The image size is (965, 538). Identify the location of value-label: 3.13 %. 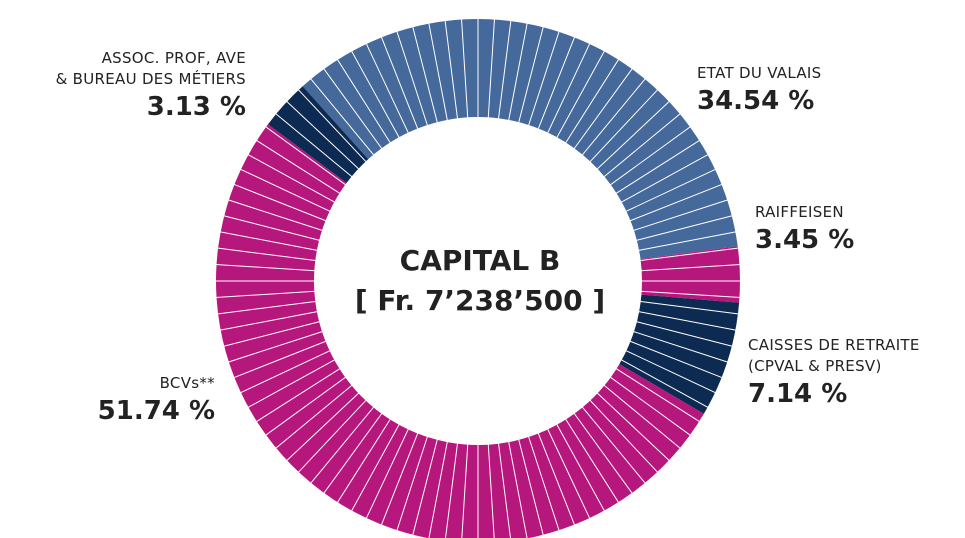
(196, 107).